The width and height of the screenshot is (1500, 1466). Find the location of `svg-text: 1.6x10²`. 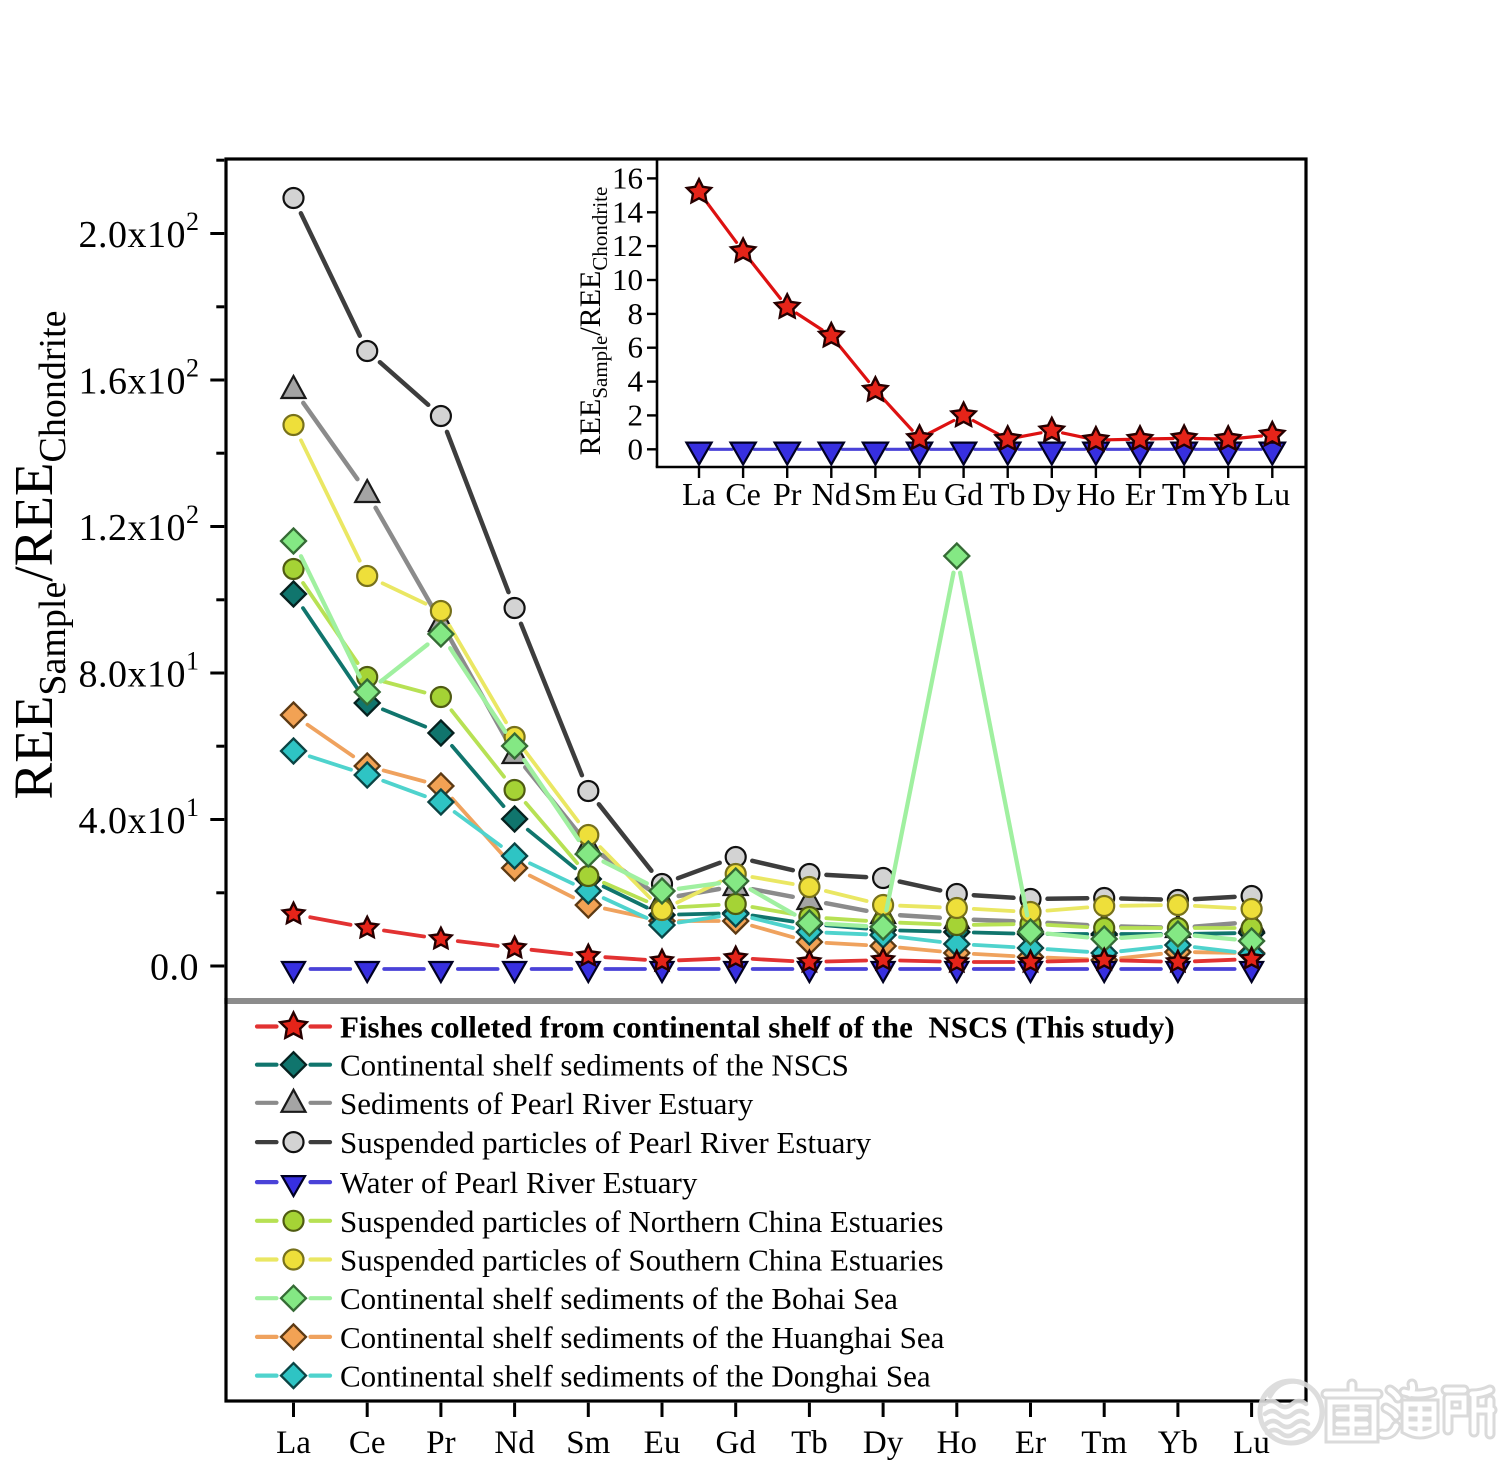

svg-text: 1.6x10² is located at coordinates (139, 378).